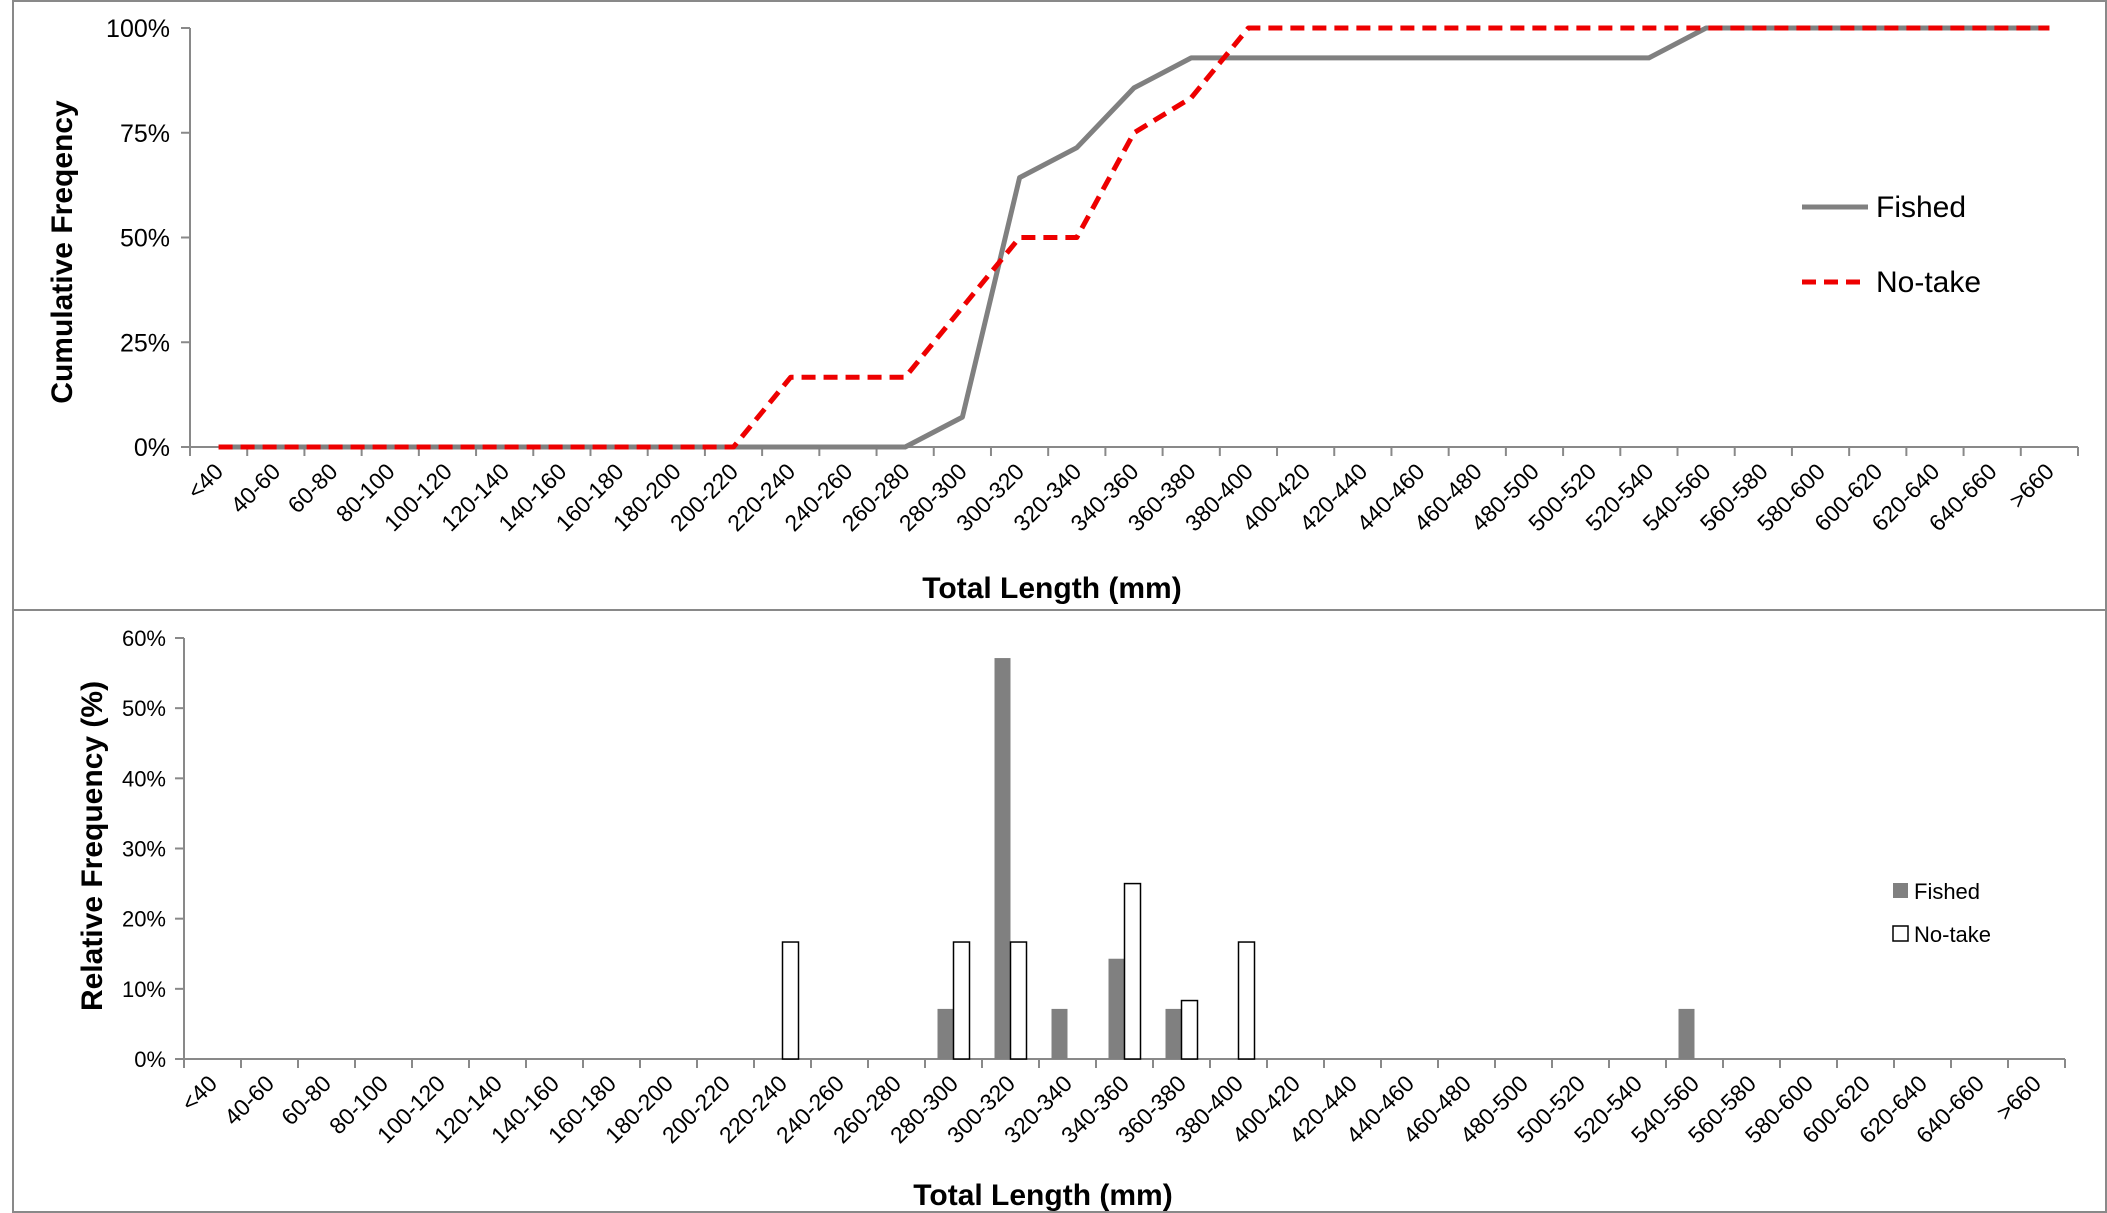 The width and height of the screenshot is (2107, 1213). What do you see at coordinates (144, 778) in the screenshot?
I see `bottom-y-tick-label: 40%` at bounding box center [144, 778].